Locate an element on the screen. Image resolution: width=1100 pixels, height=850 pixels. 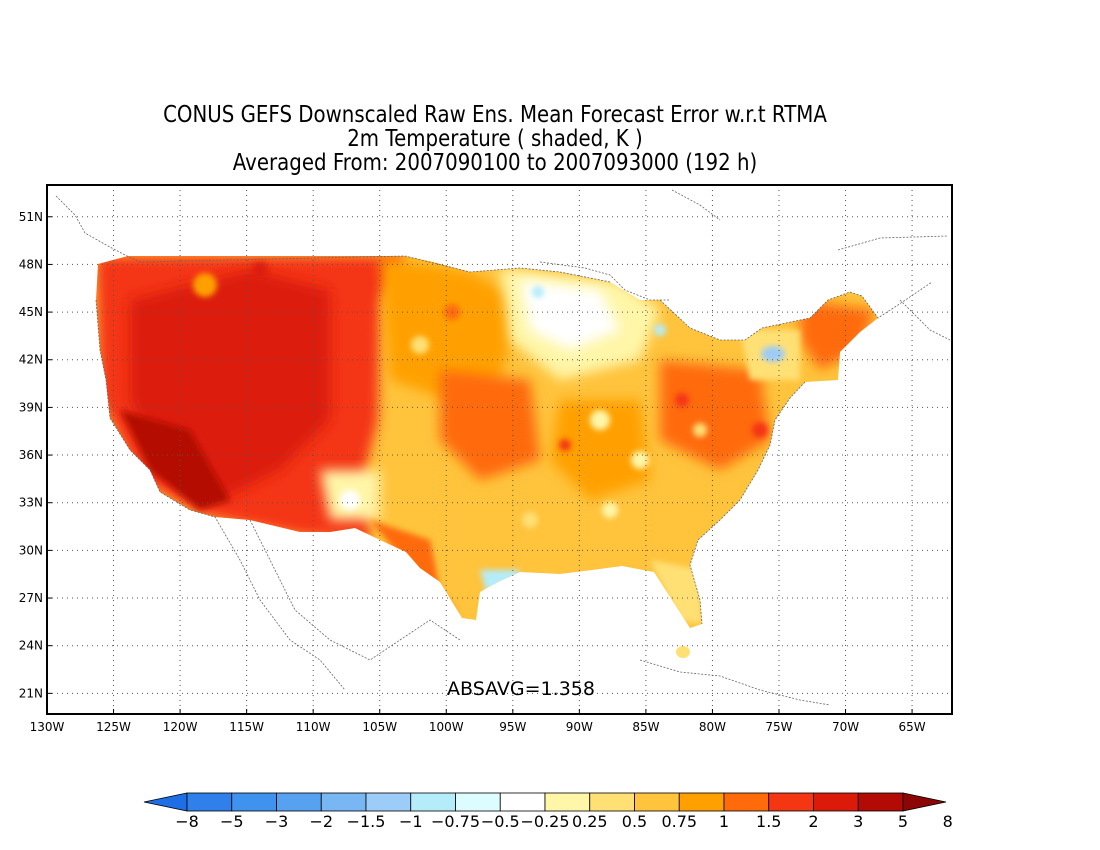
lat-tick-label: 24N is located at coordinates (31, 646).